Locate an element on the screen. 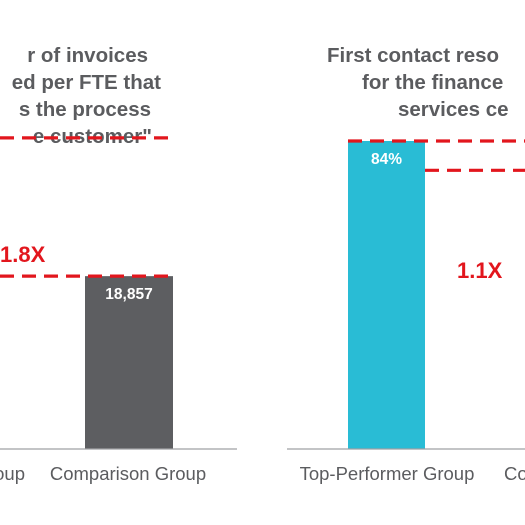 This screenshot has width=525, height=525. right-x-tick-1: Co is located at coordinates (514, 473).